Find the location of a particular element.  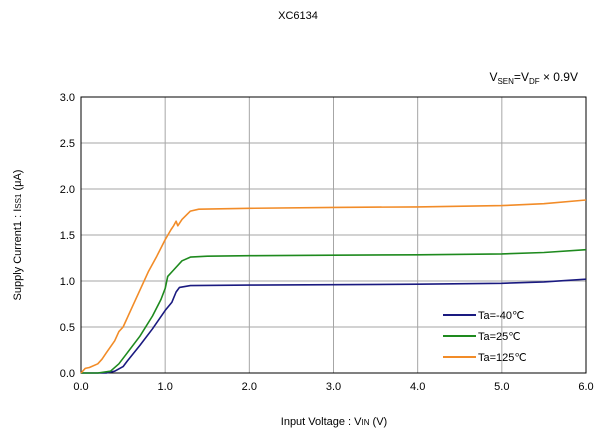

x-axis-ticks: 0.0 1.0 2.0 3.0 4.0 5.0 6.0 is located at coordinates (333, 387).